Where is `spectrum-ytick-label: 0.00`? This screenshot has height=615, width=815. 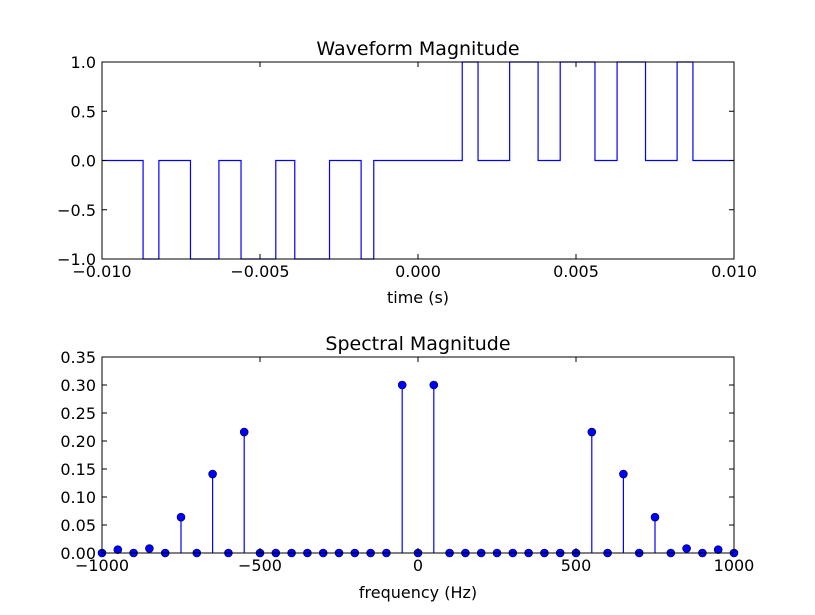 spectrum-ytick-label: 0.00 is located at coordinates (78, 553).